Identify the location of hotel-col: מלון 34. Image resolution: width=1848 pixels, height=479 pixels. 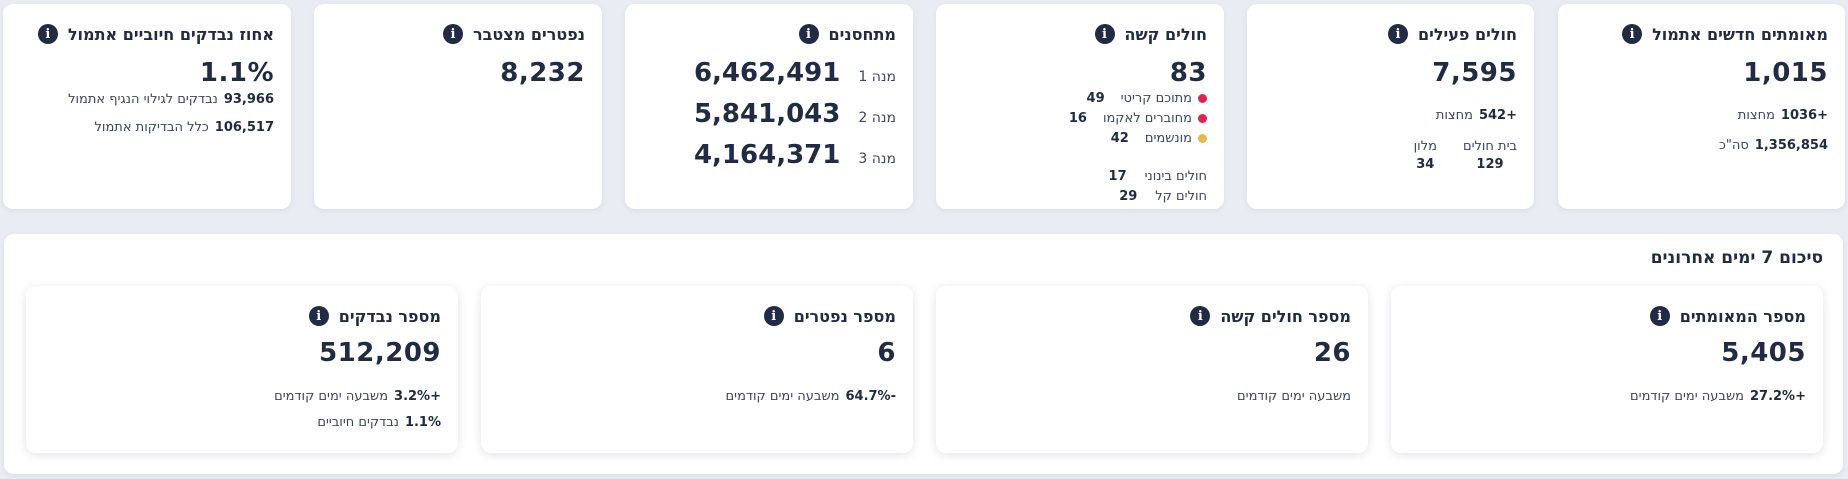
(1425, 155).